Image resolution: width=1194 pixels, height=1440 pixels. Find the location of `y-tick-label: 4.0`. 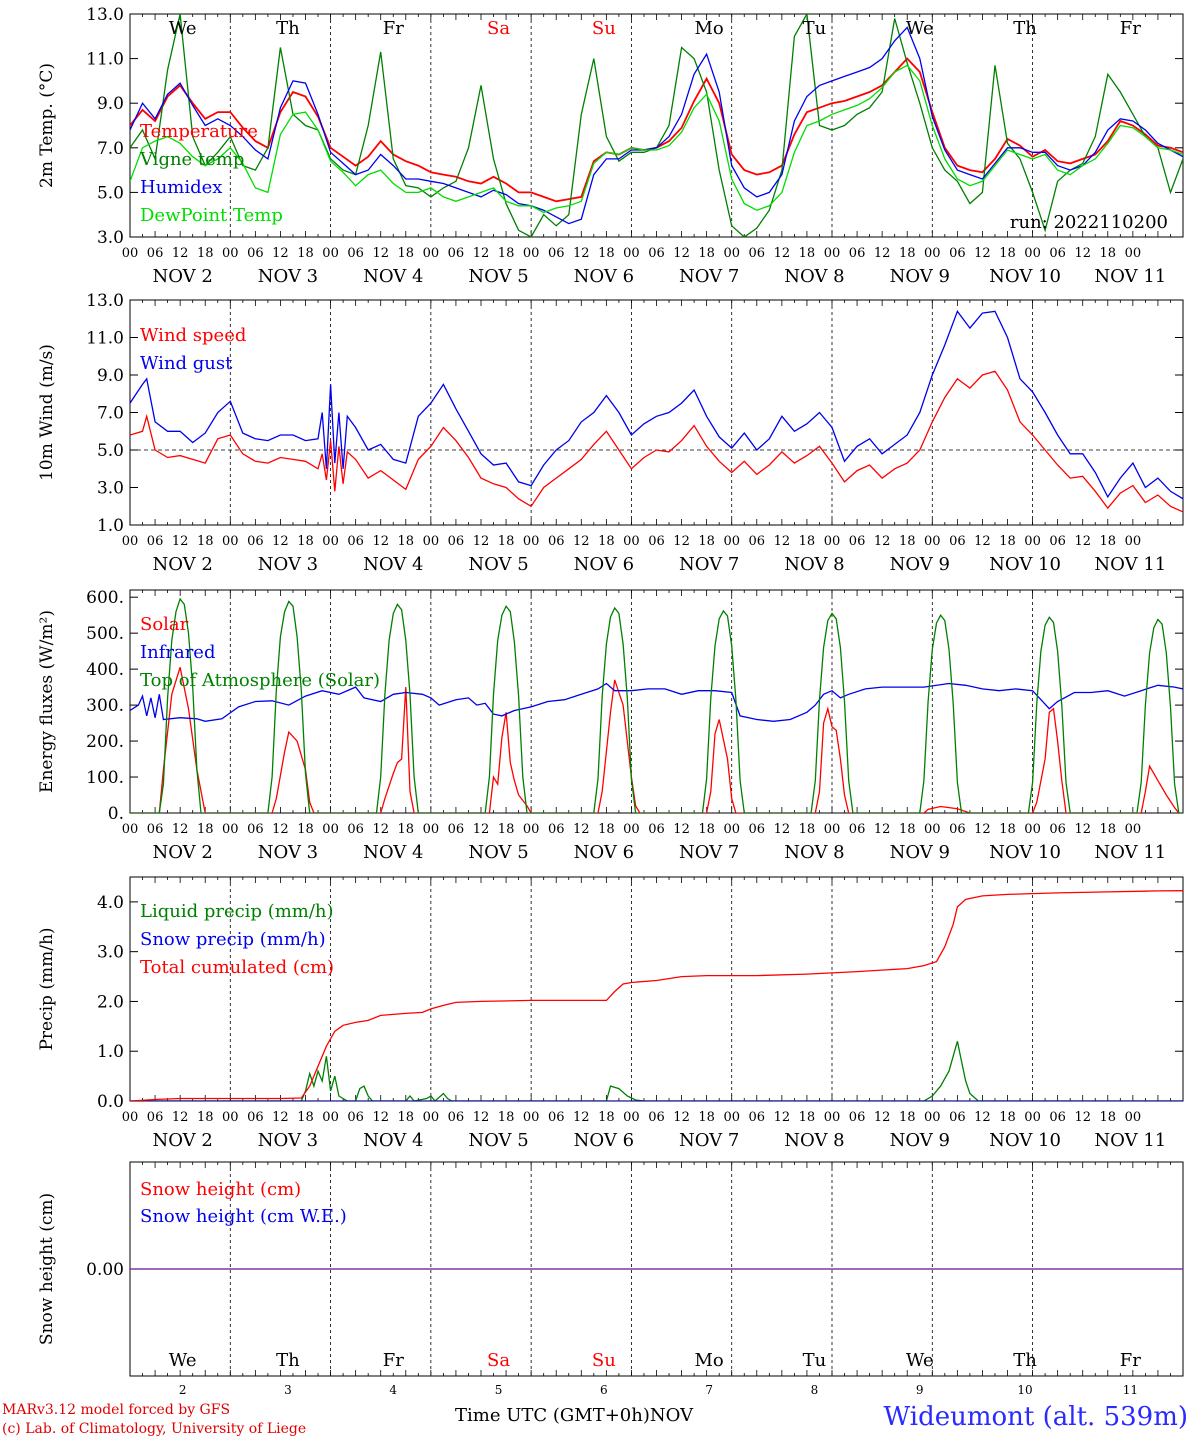

y-tick-label: 4.0 is located at coordinates (110, 903).